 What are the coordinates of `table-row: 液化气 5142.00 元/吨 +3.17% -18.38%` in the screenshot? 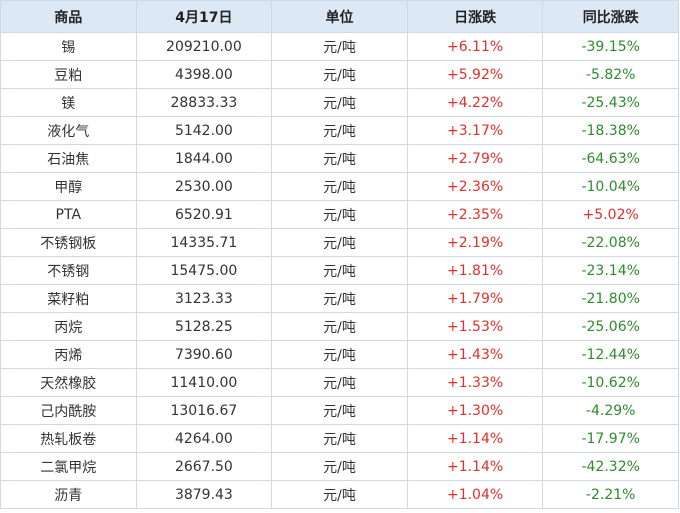 It's located at (339, 130).